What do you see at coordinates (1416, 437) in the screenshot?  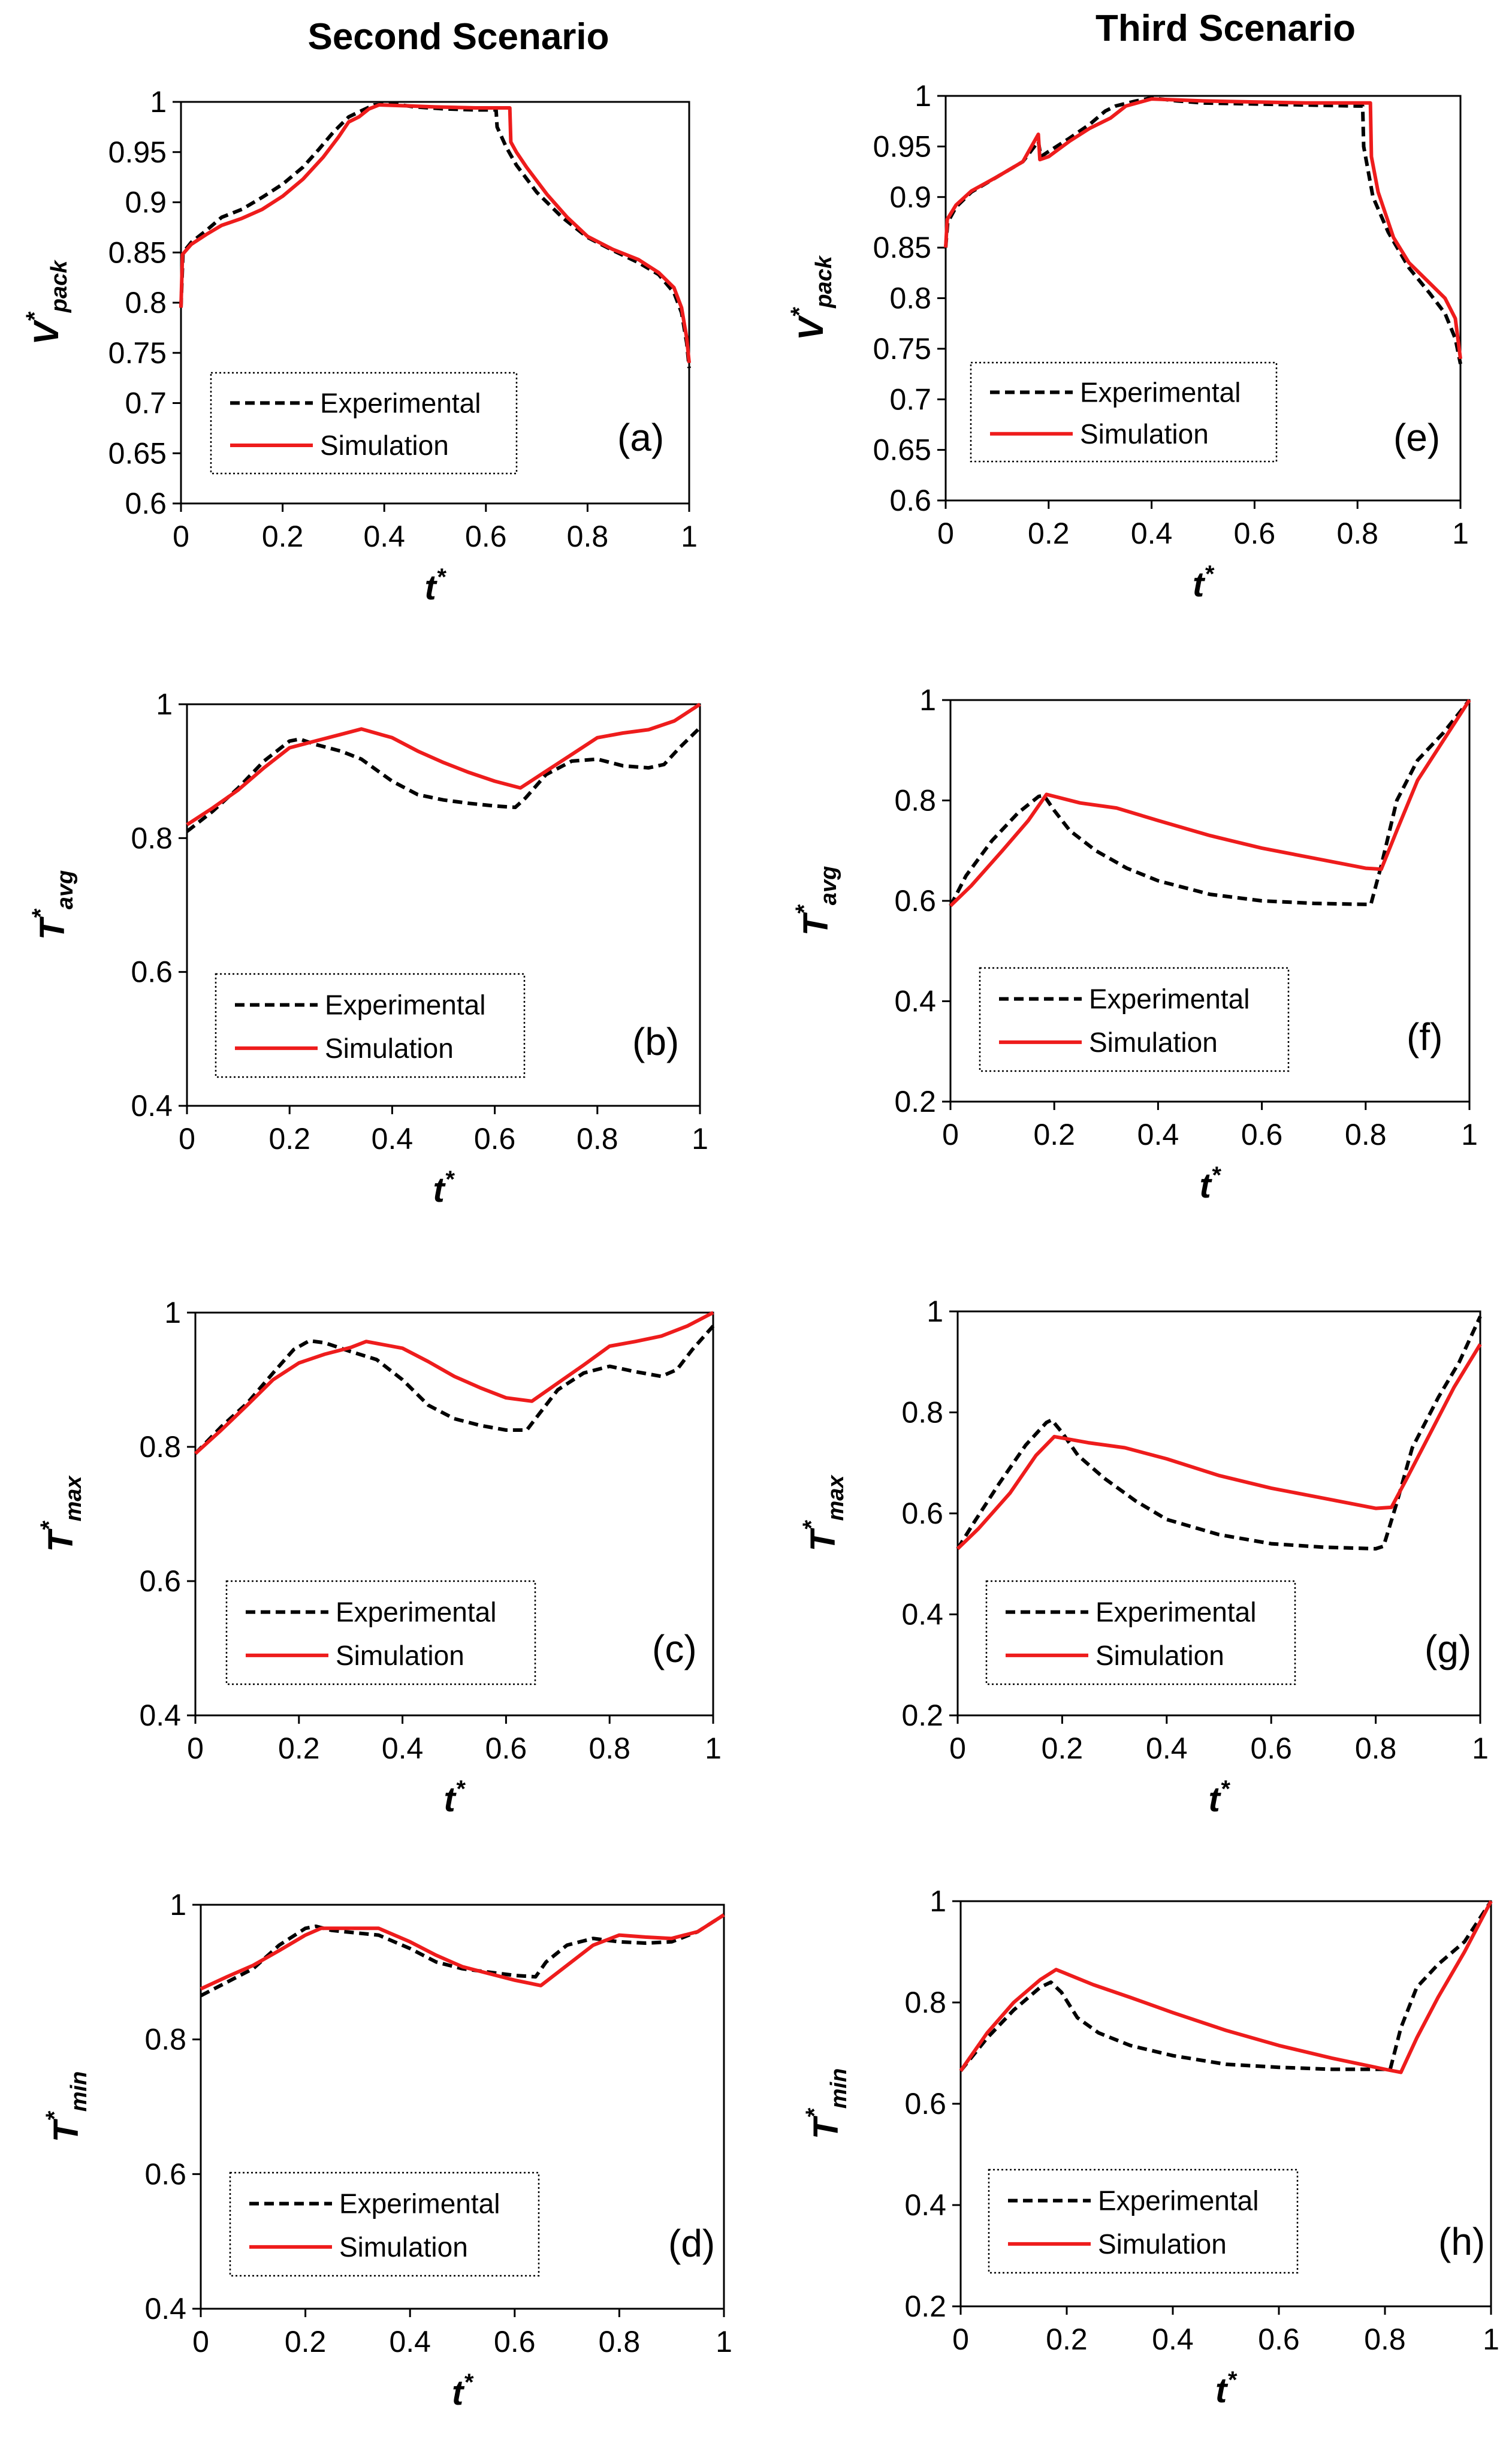 I see `panel-label-e: (e)` at bounding box center [1416, 437].